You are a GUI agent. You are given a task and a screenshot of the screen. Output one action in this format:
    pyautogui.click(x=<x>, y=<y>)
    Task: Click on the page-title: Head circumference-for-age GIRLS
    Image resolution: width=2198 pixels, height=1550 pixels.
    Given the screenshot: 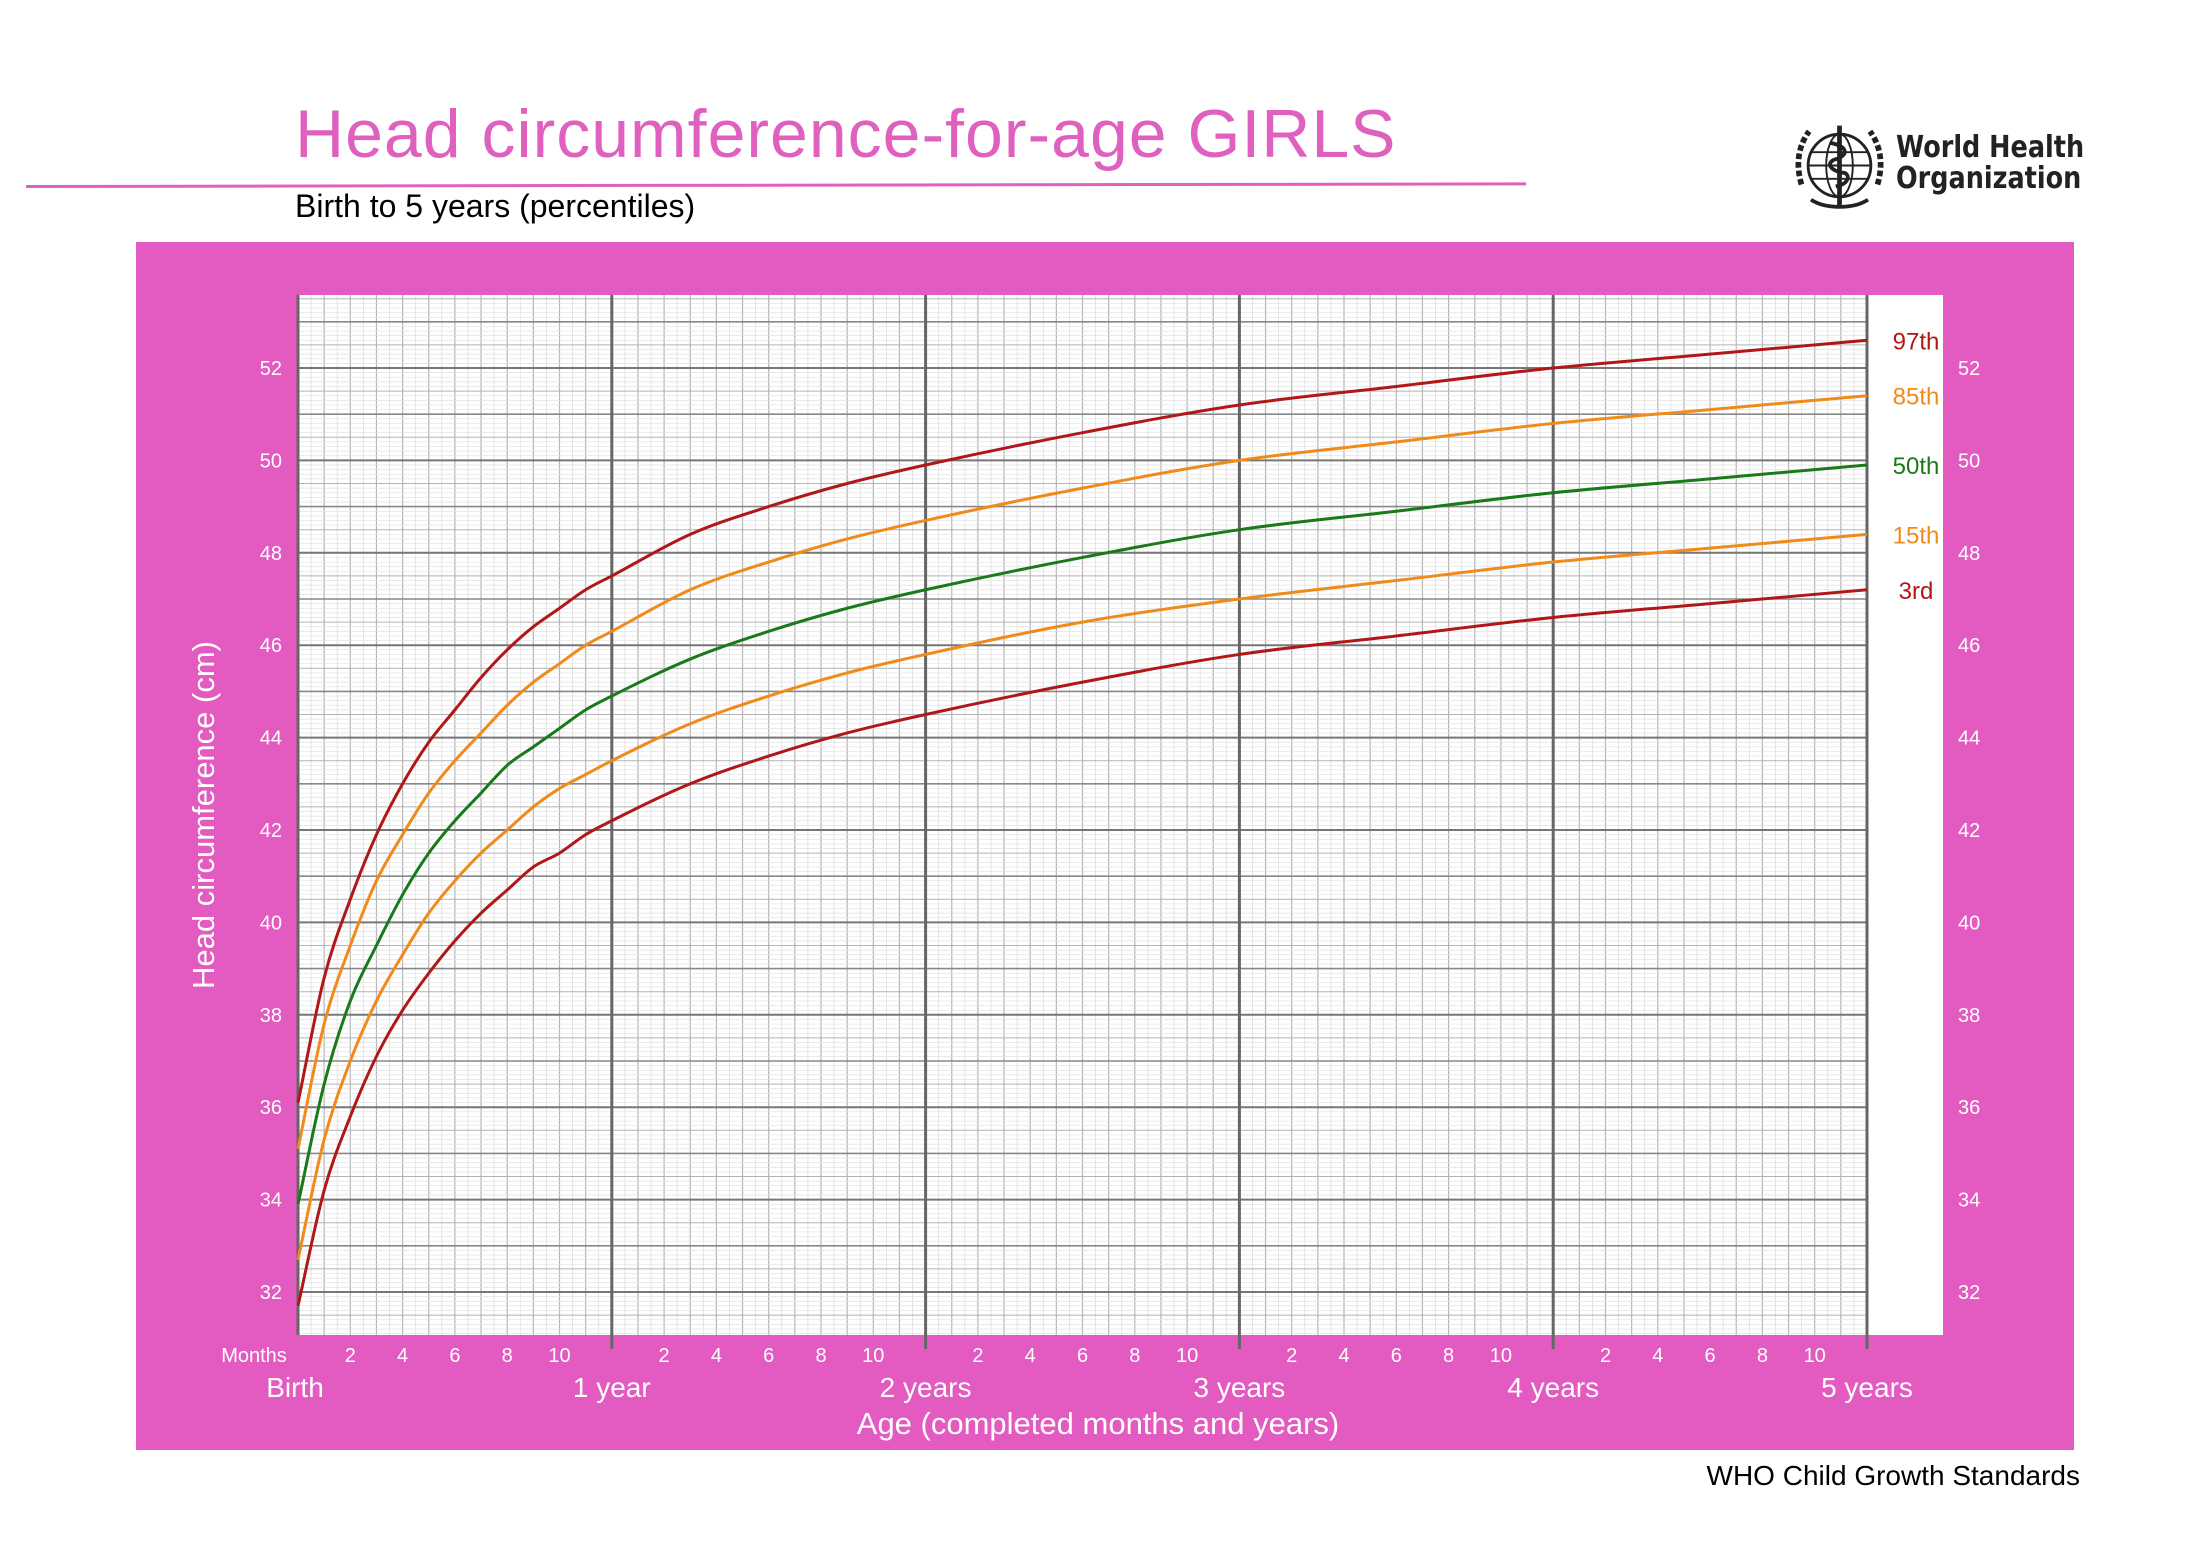 What is the action you would take?
    pyautogui.click(x=846, y=134)
    